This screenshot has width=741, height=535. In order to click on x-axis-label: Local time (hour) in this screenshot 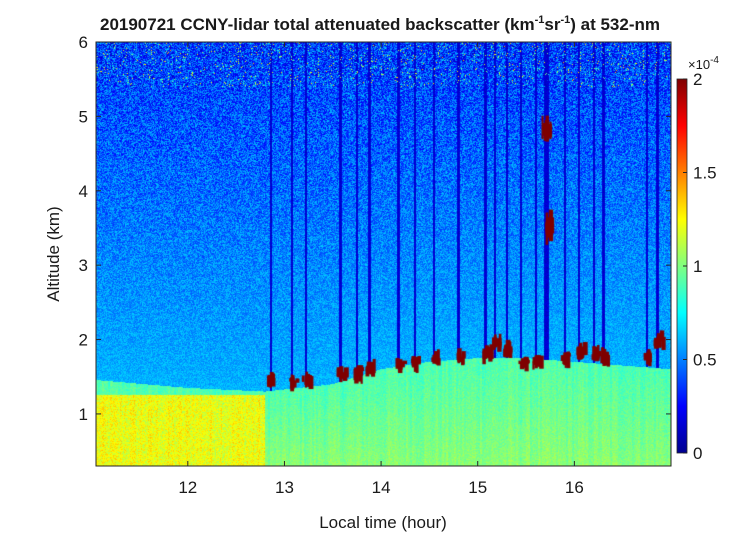, I will do `click(383, 522)`.